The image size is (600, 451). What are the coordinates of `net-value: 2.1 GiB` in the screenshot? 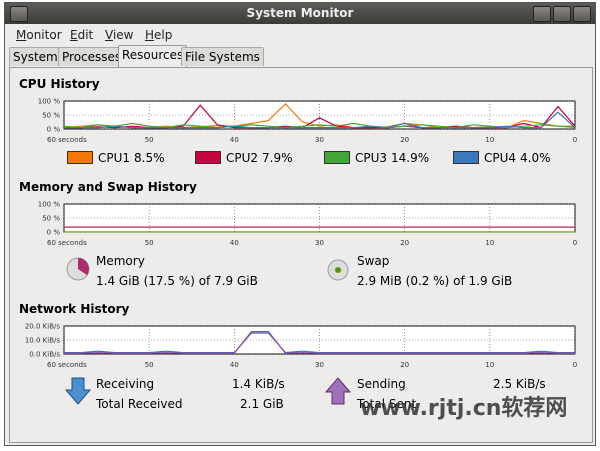 It's located at (262, 404).